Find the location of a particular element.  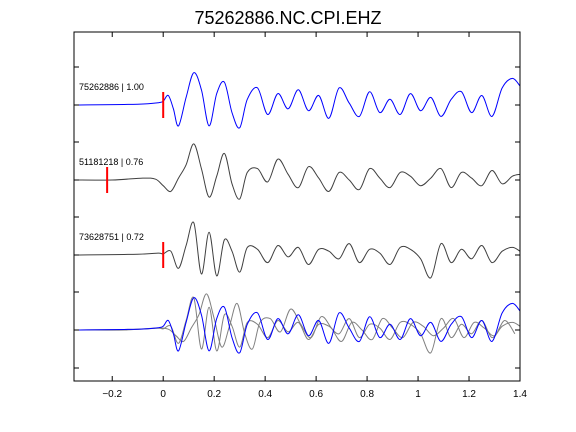

x-tick-label-3: 0.4 is located at coordinates (265, 394).